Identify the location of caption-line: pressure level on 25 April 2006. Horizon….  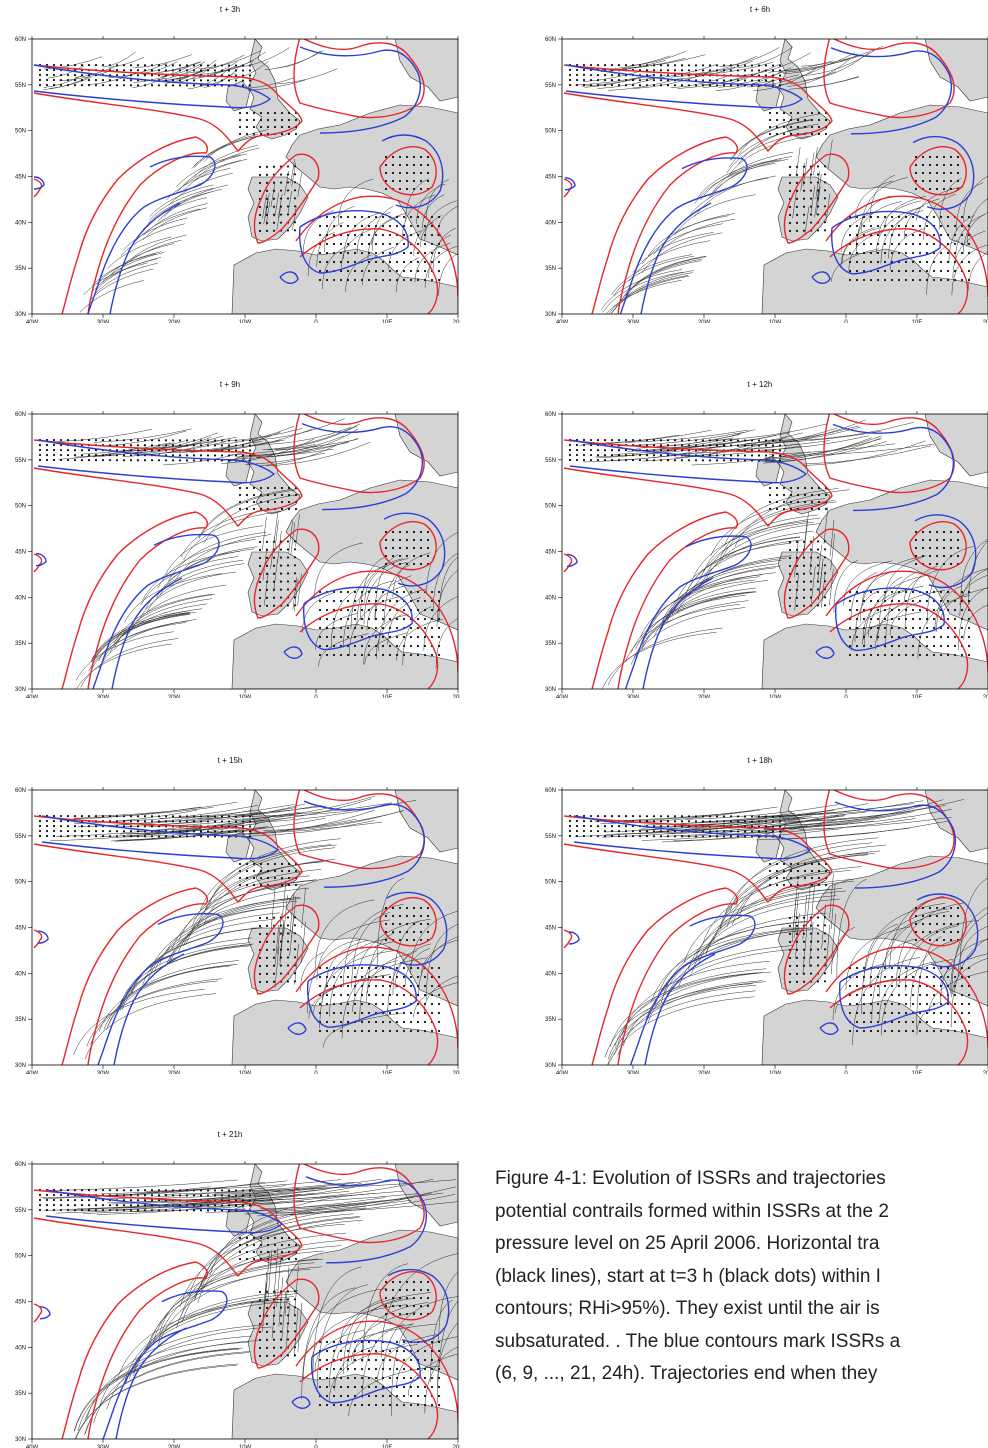
(687, 1243).